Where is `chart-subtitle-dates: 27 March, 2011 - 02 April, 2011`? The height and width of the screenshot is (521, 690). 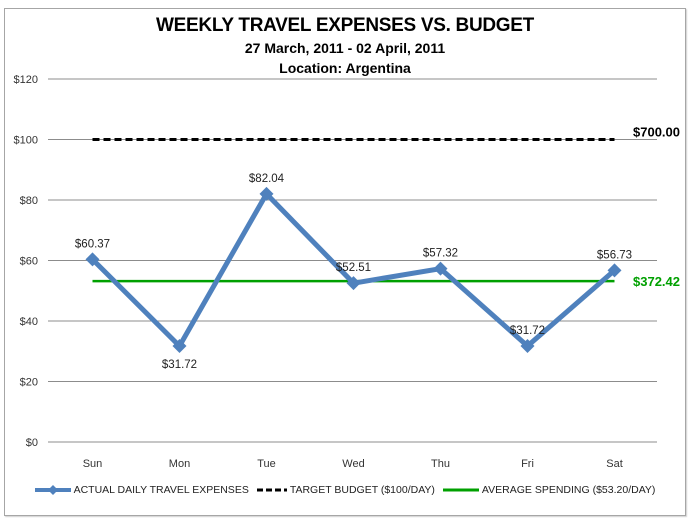
chart-subtitle-dates: 27 March, 2011 - 02 April, 2011 is located at coordinates (345, 48).